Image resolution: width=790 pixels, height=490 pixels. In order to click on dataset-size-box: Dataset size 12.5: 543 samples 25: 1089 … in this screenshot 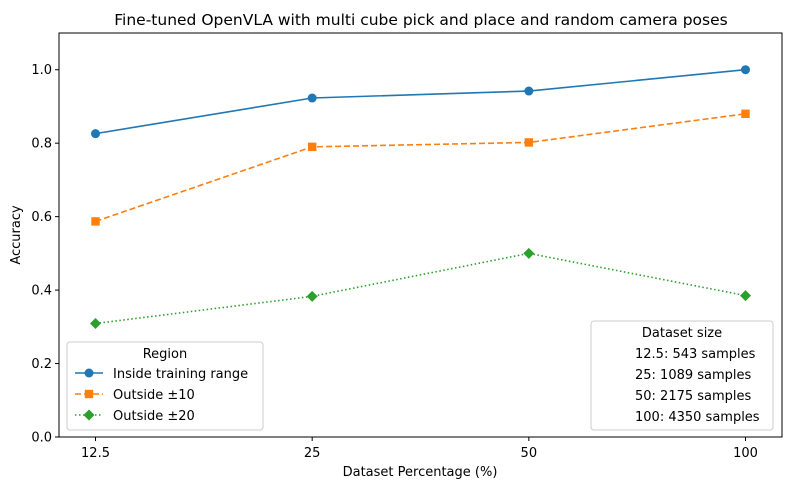, I will do `click(682, 375)`.